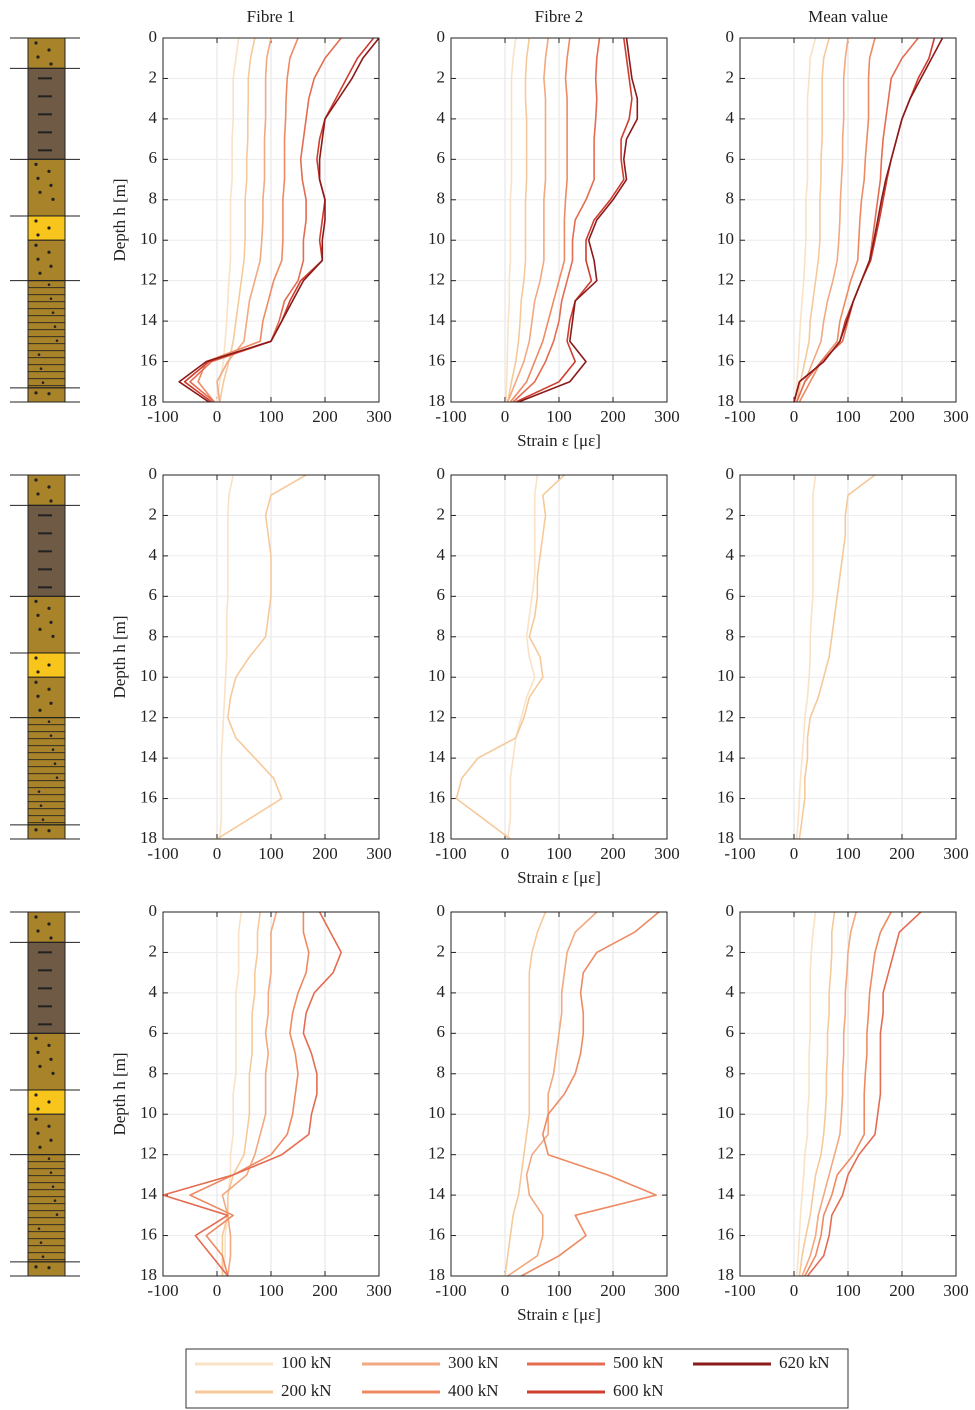 The width and height of the screenshot is (975, 1410). I want to click on panel-title: Fibre 2, so click(559, 16).